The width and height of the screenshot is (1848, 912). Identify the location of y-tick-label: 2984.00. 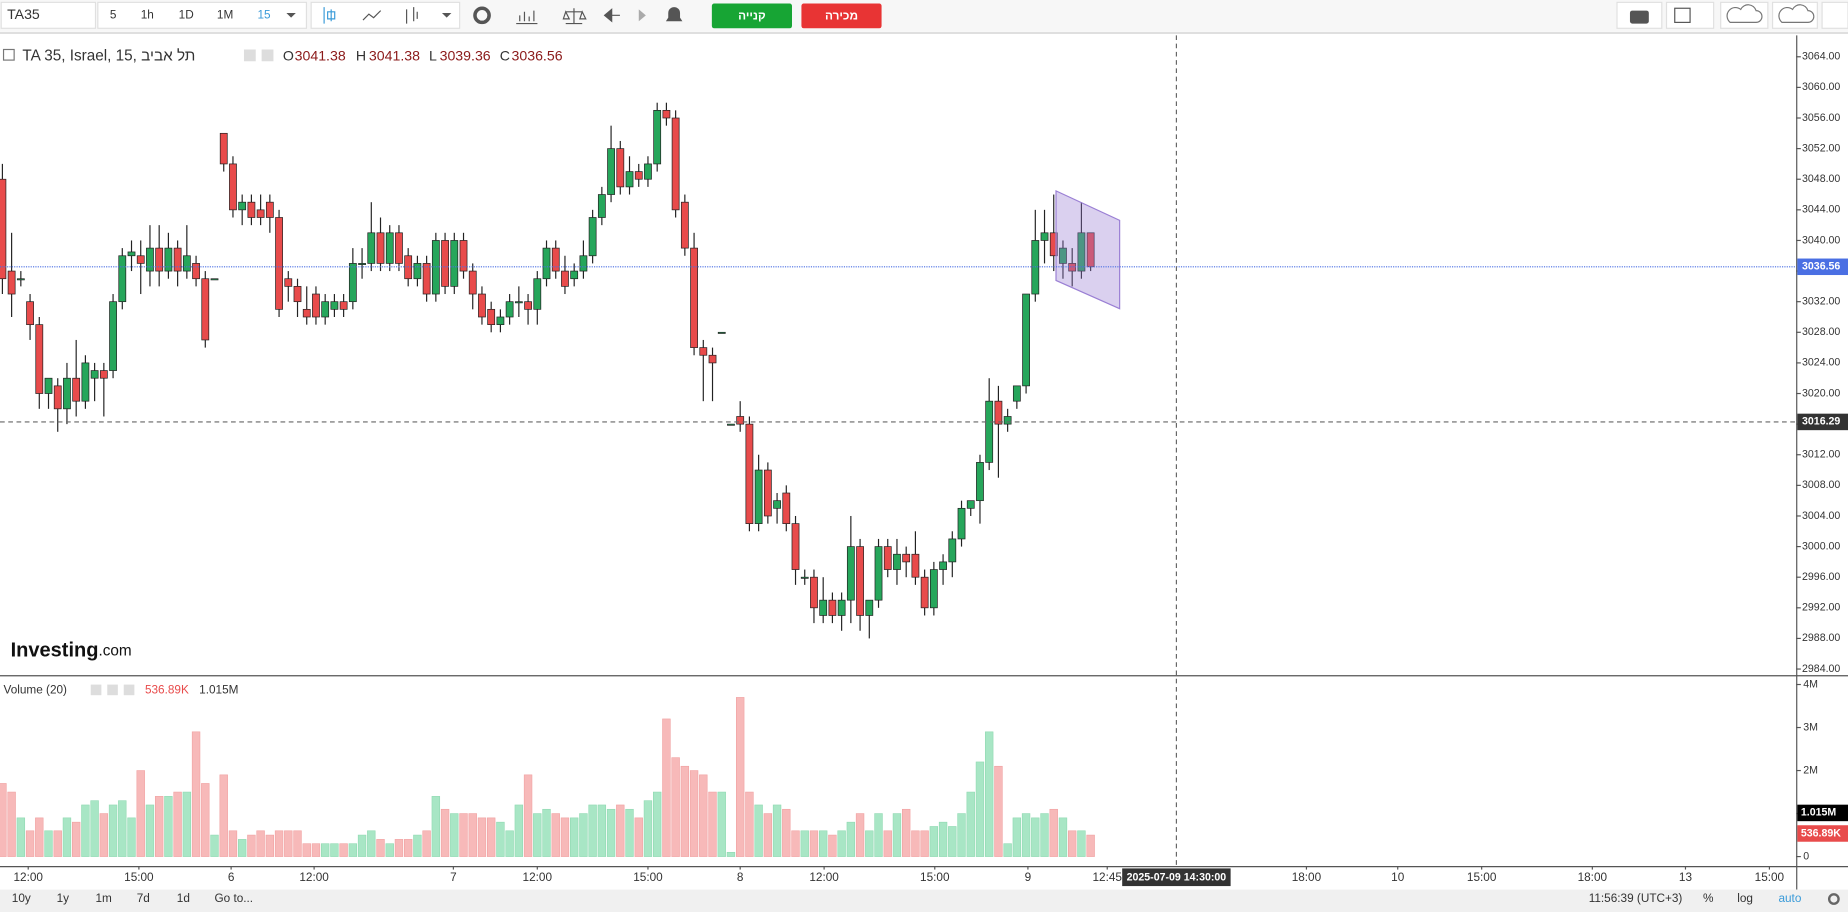
(1821, 669).